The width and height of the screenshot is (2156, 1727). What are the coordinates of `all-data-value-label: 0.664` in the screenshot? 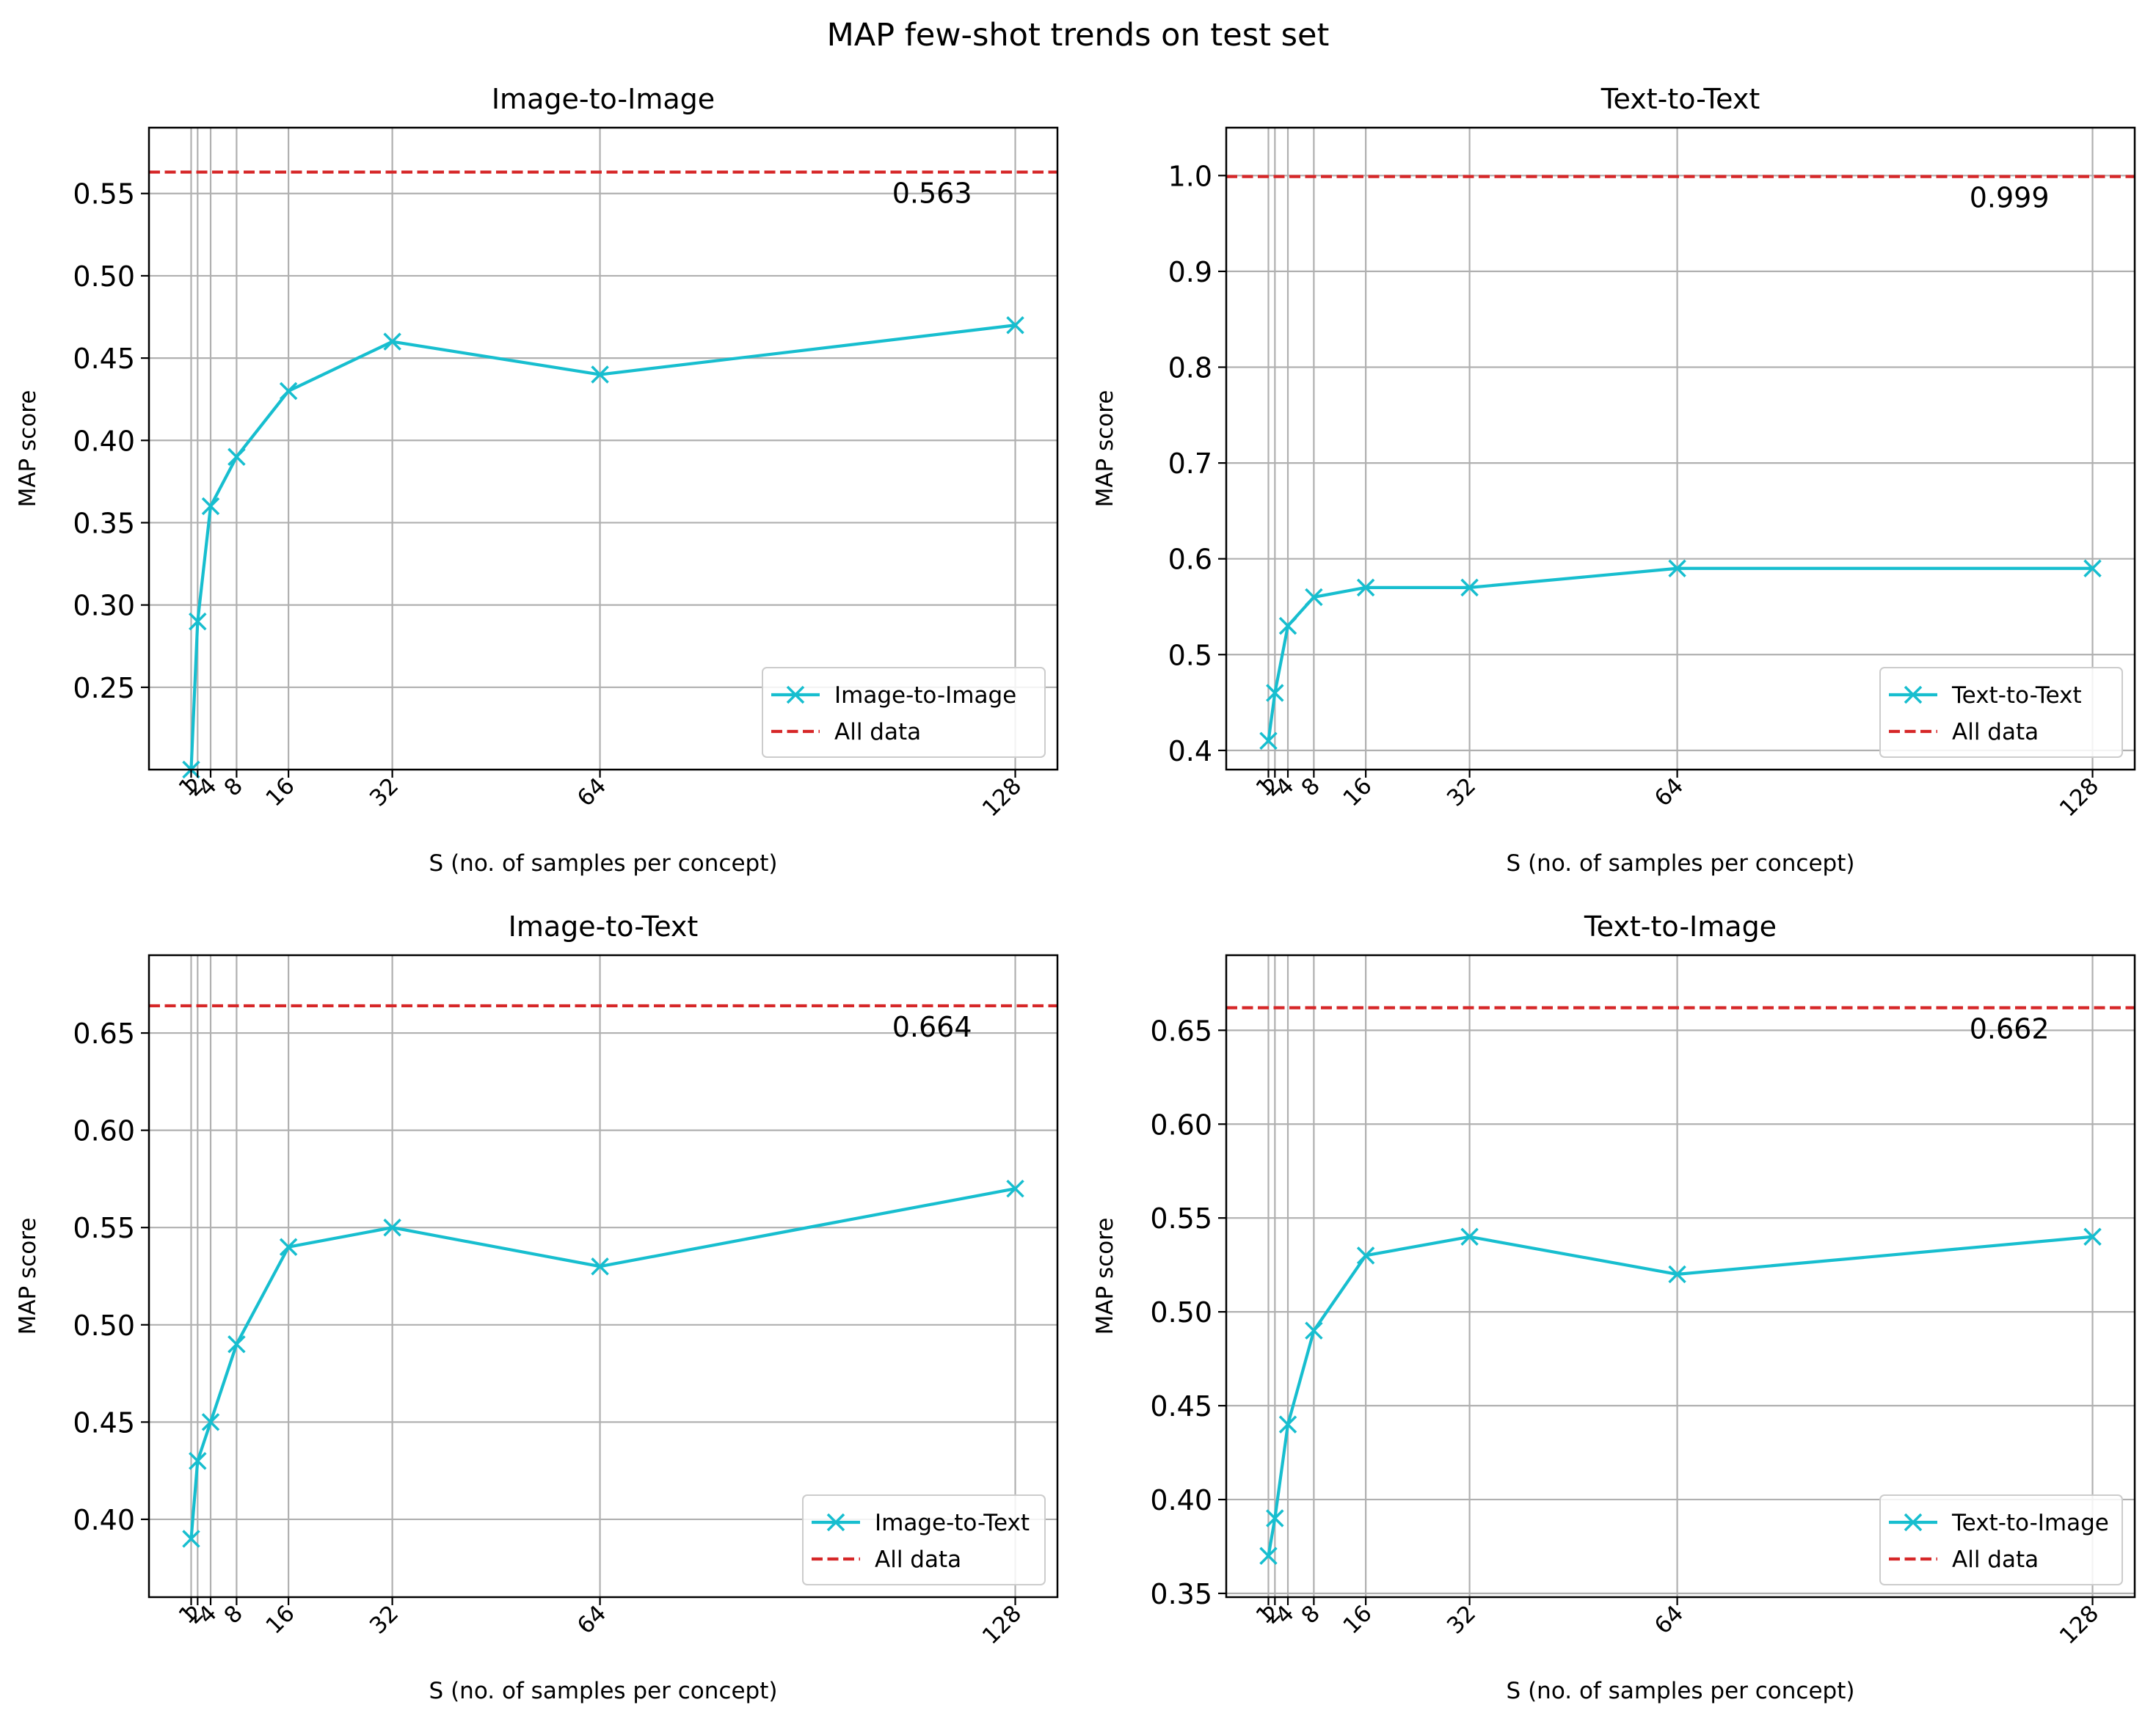 It's located at (932, 1027).